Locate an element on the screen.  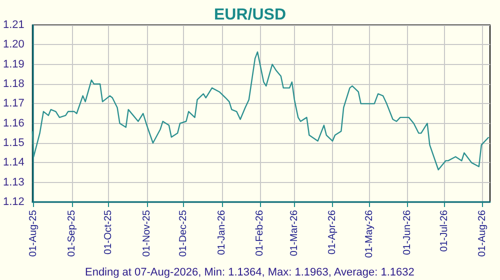
x-tick-label: 01-Apr-26 is located at coordinates (332, 232).